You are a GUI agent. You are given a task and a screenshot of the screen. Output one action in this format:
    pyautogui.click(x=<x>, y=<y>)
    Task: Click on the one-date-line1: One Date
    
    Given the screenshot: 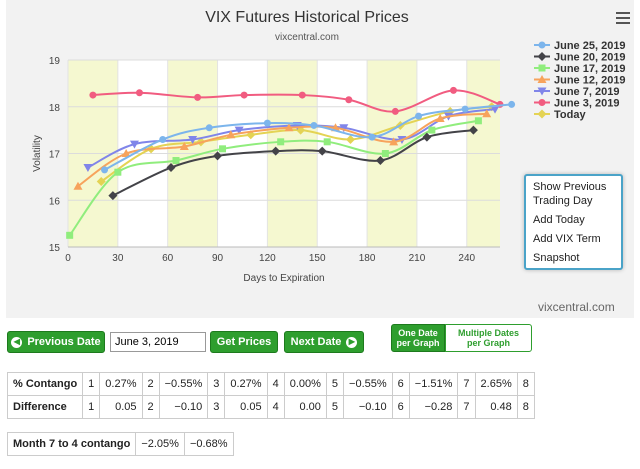 What is the action you would take?
    pyautogui.click(x=418, y=333)
    